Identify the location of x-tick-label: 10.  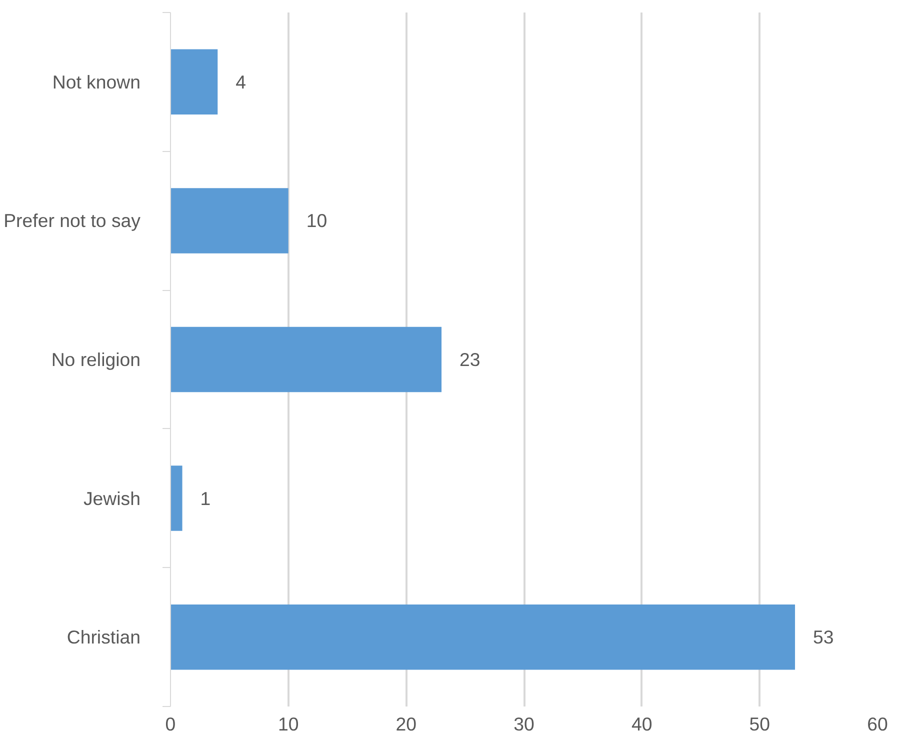
(288, 724).